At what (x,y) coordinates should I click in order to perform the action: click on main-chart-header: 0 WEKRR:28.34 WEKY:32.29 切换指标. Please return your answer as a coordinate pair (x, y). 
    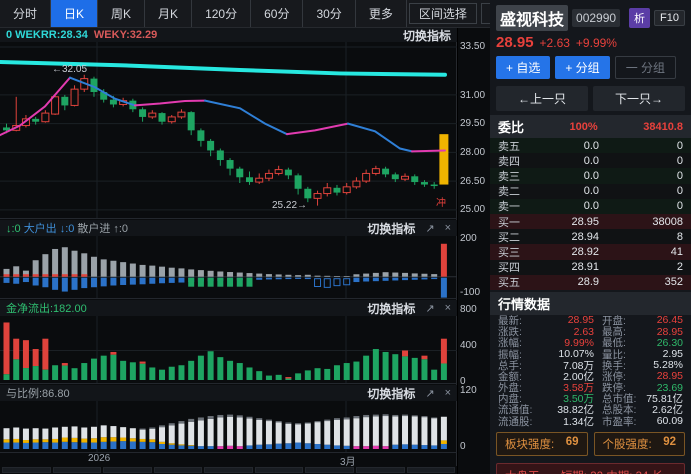
    Looking at the image, I should click on (228, 35).